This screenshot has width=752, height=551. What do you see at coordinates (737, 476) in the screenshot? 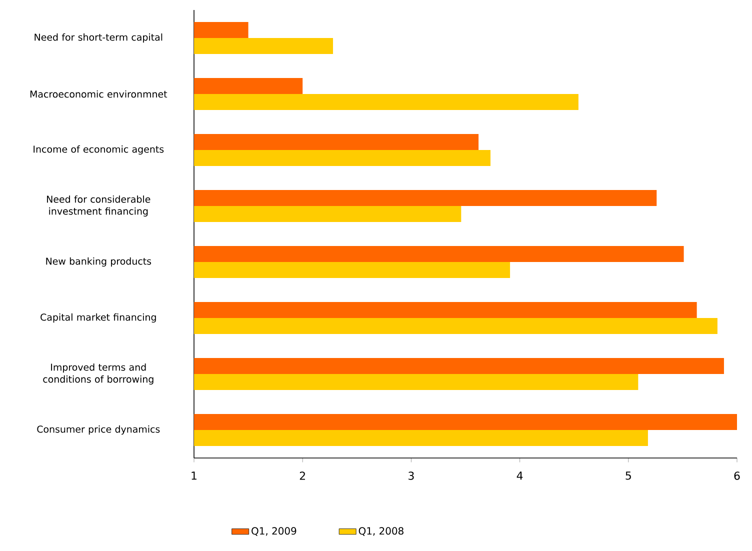
I see `x-tick-label: 6` at bounding box center [737, 476].